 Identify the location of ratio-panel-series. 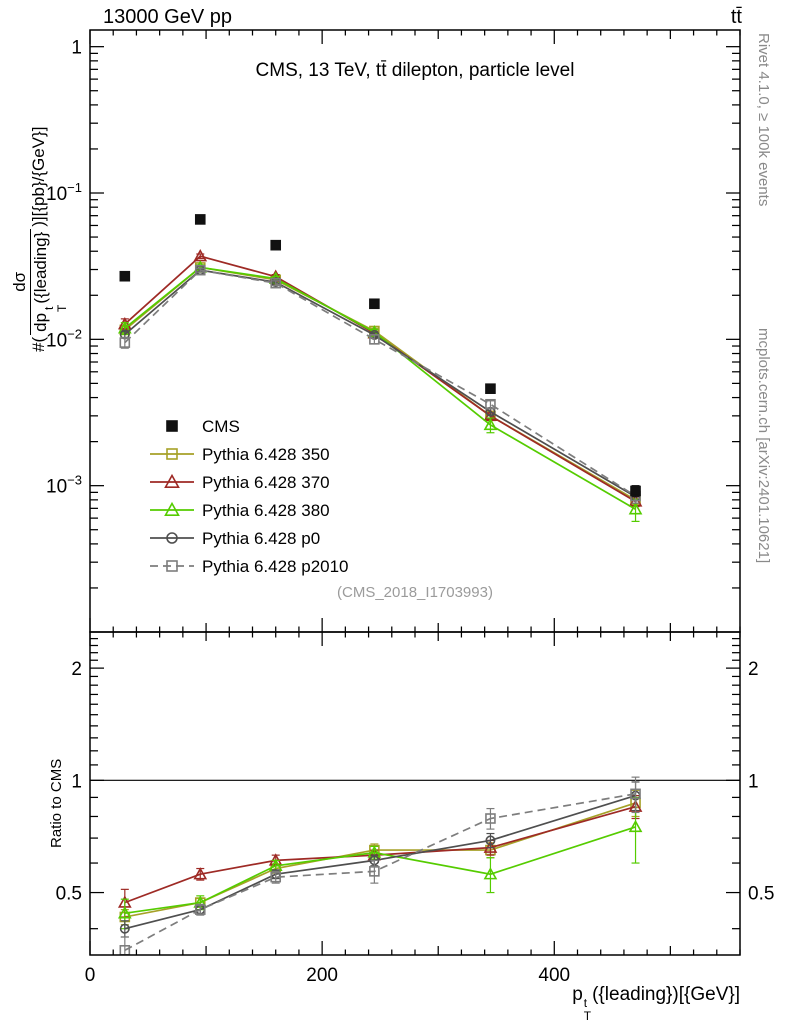
(415, 865).